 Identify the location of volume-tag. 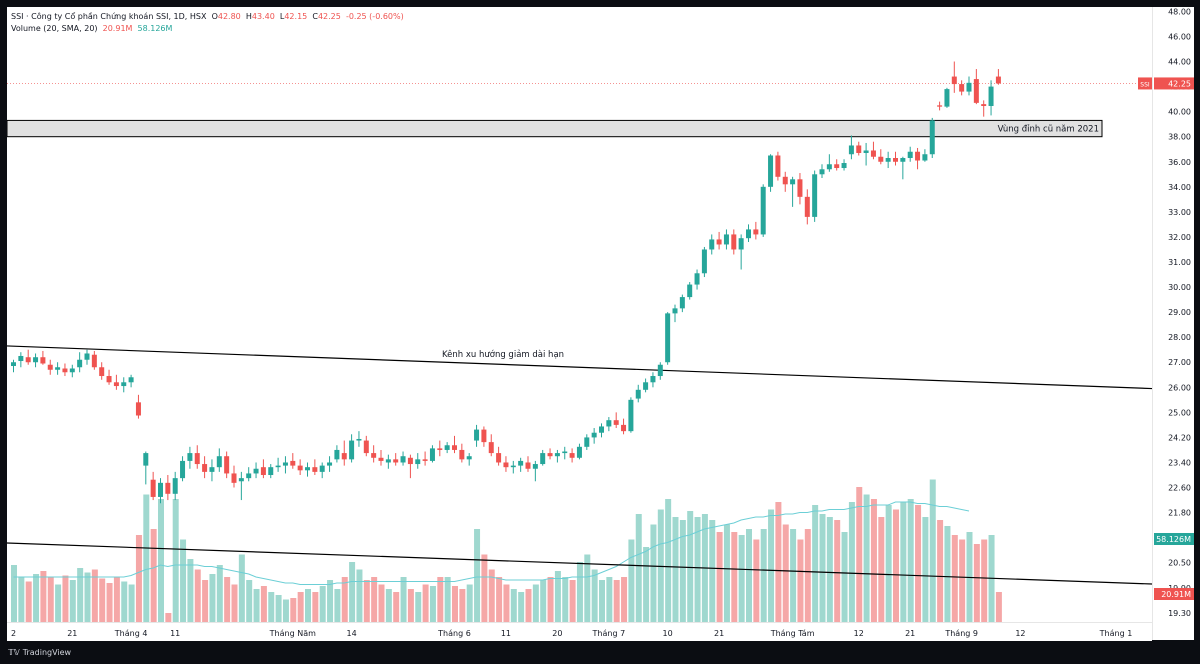
(1174, 594).